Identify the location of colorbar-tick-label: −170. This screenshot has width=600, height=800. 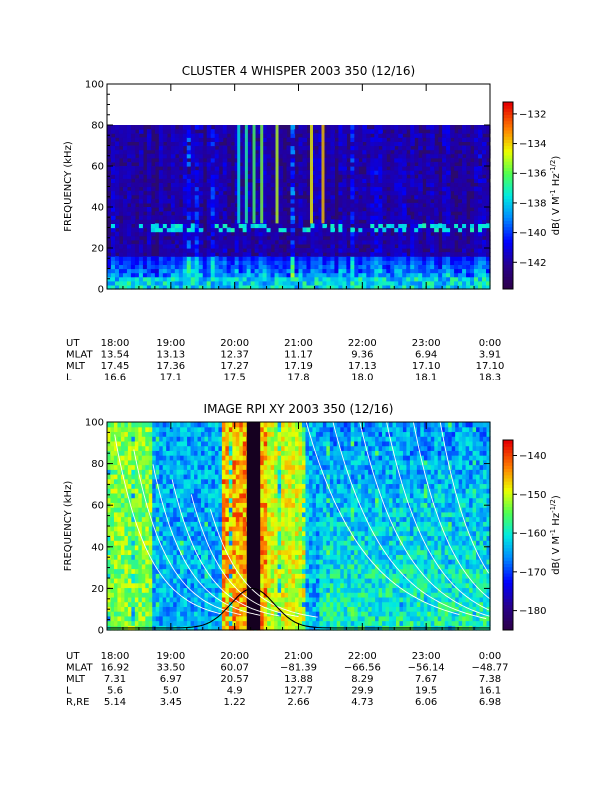
(532, 572).